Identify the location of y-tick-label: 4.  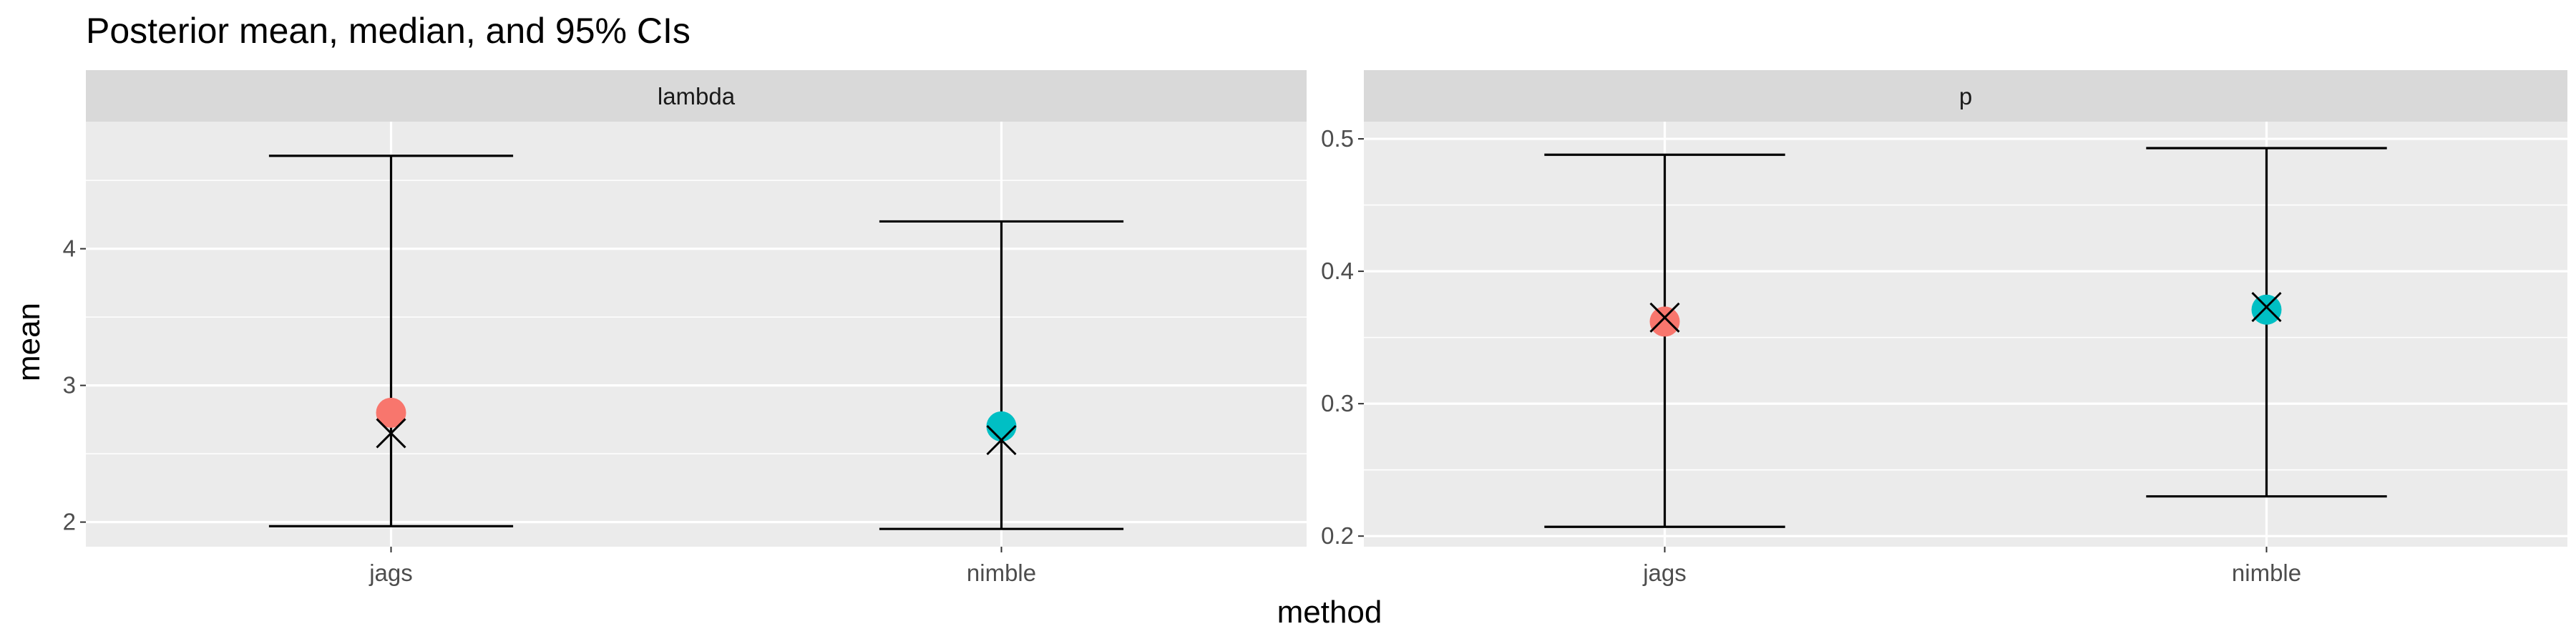
(69, 248).